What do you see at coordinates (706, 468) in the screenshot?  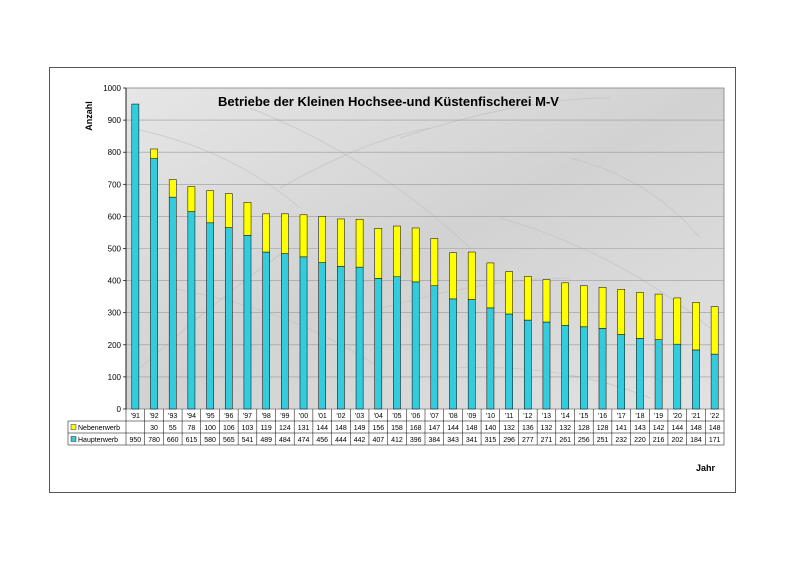 I see `x-axis-label: Jahr` at bounding box center [706, 468].